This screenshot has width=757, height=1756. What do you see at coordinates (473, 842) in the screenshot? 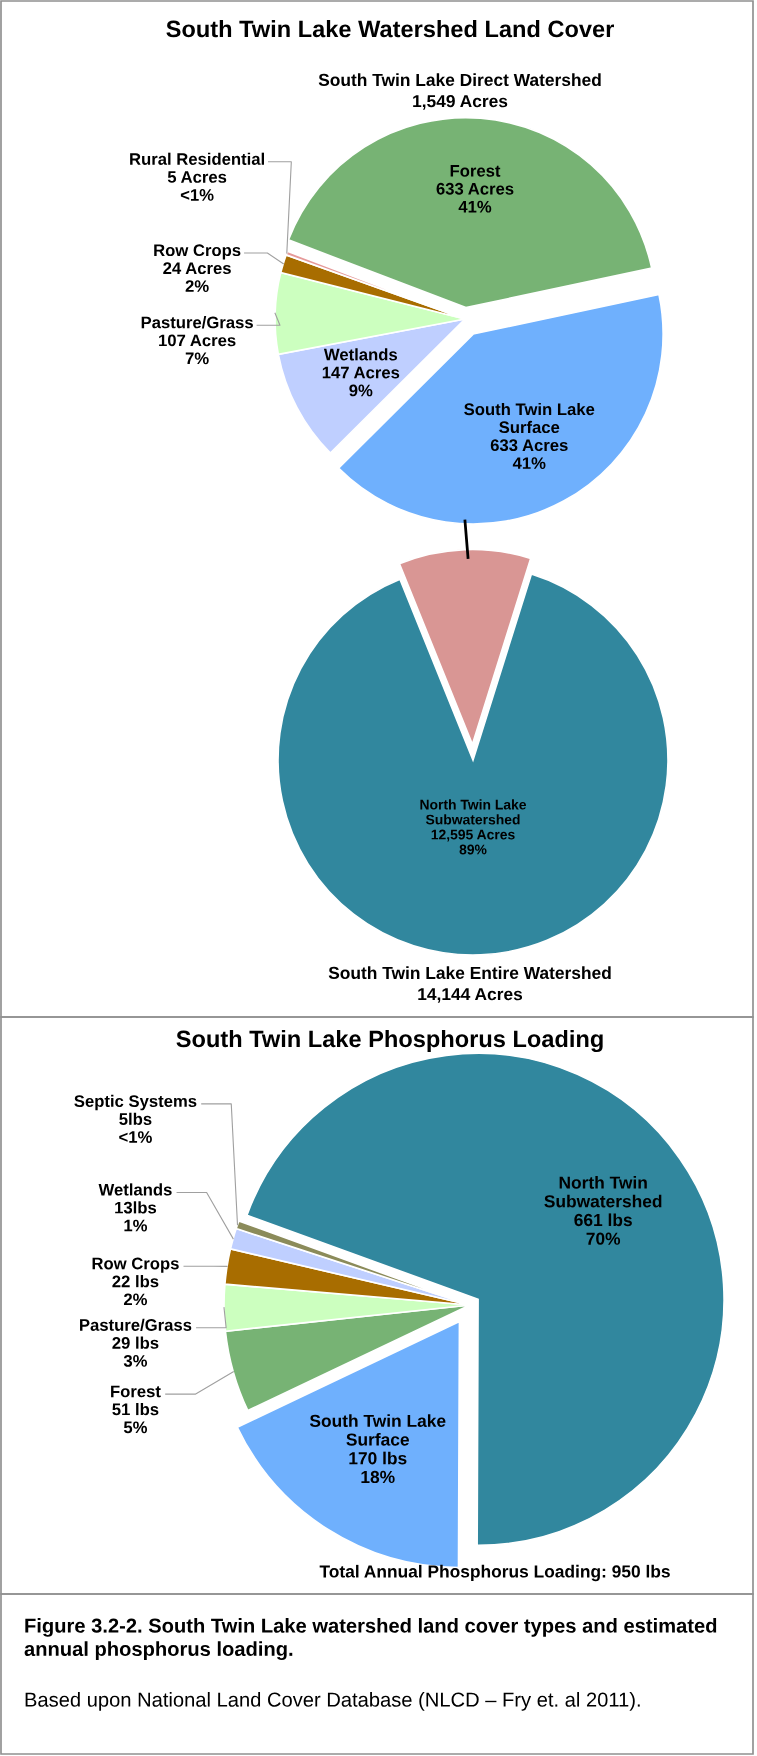
I see `data-label: 12,595 Acres 89%` at bounding box center [473, 842].